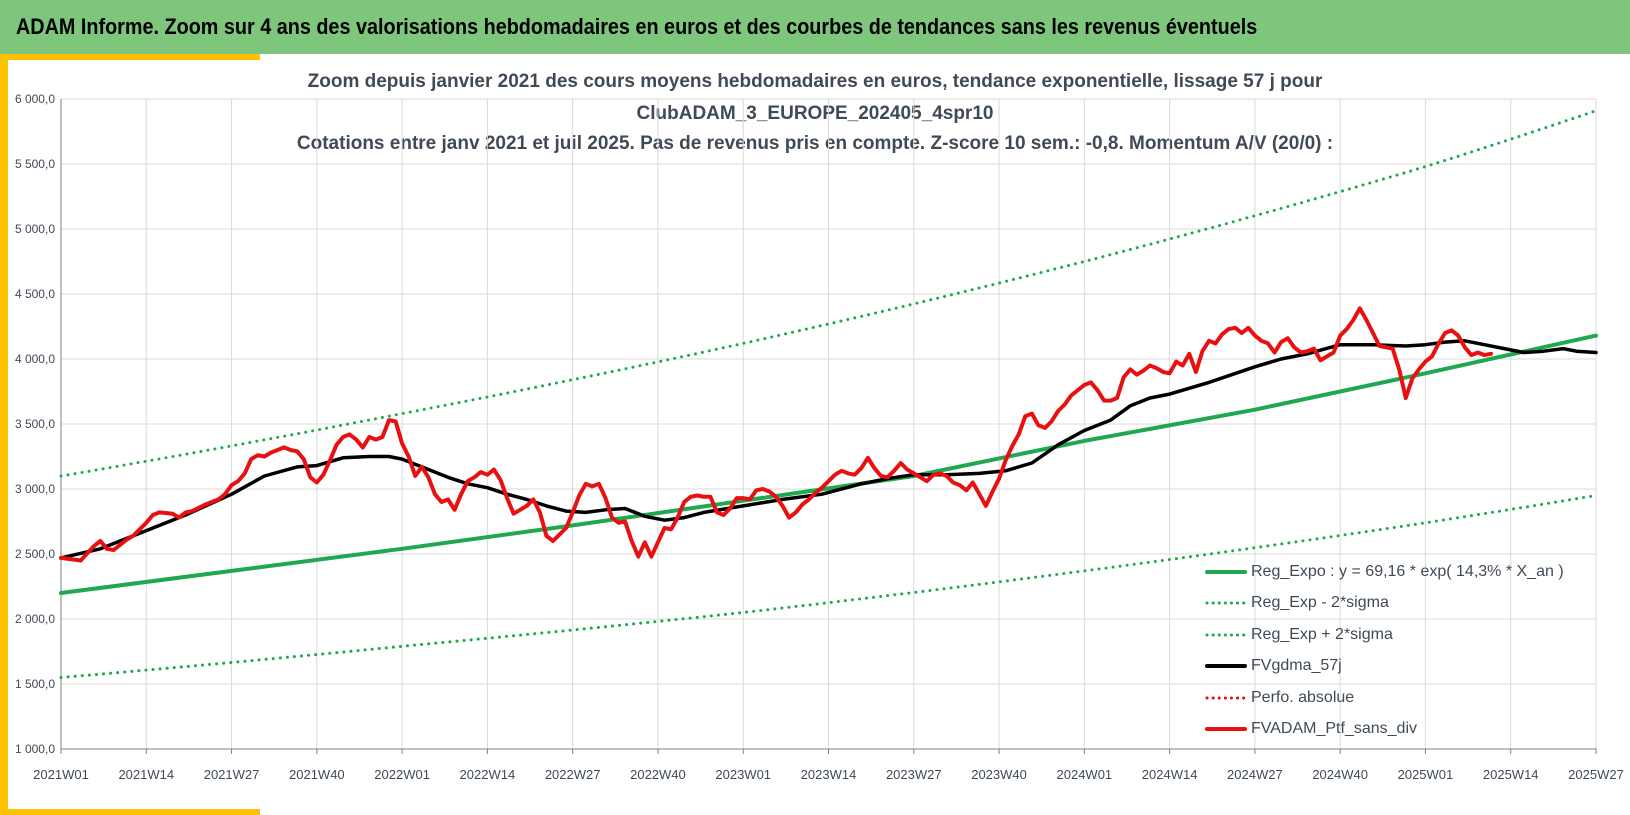  Describe the element at coordinates (232, 774) in the screenshot. I see `x-tick-label: 2021W27` at that location.